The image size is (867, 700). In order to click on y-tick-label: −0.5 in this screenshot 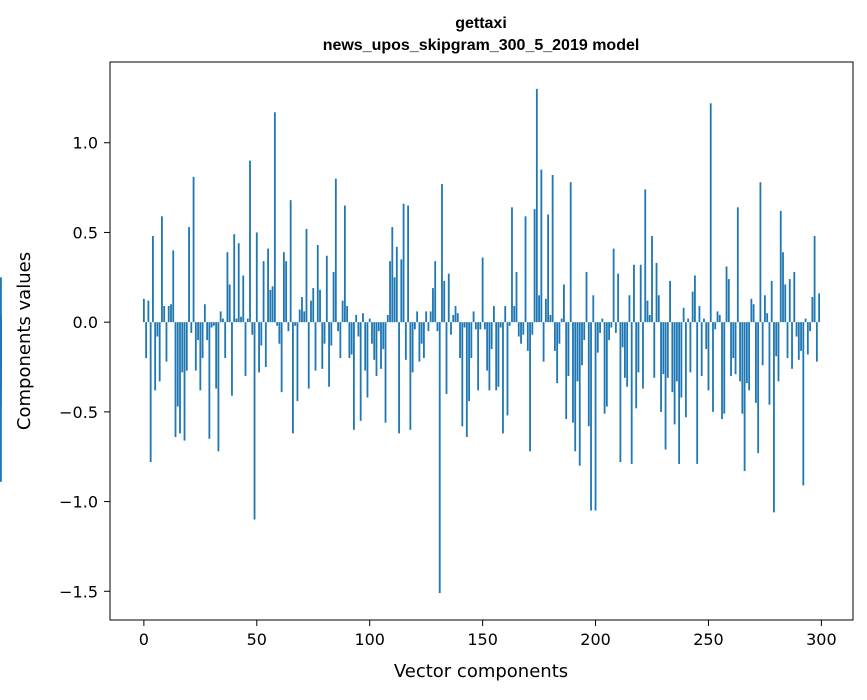, I will do `click(78, 412)`.